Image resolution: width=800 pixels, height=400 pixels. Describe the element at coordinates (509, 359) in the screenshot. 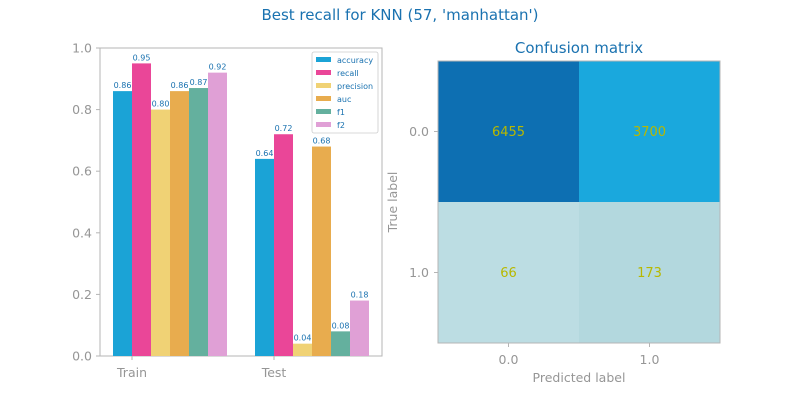

I see `cm-x-tick-label: 0.0` at that location.